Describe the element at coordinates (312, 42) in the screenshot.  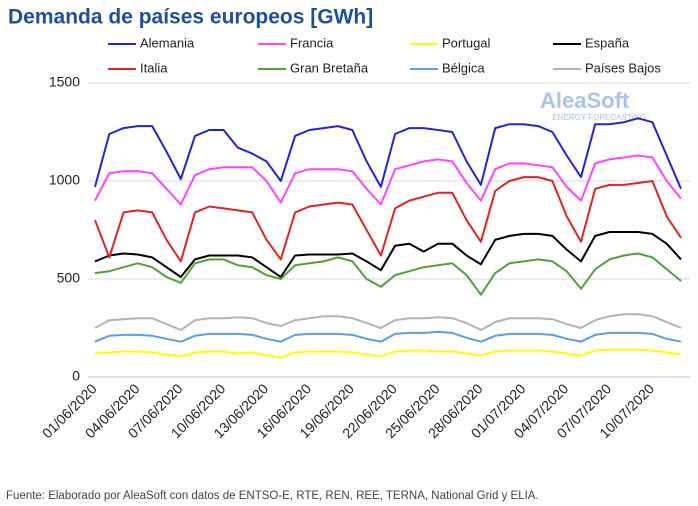
I see `legend-label: Francia` at that location.